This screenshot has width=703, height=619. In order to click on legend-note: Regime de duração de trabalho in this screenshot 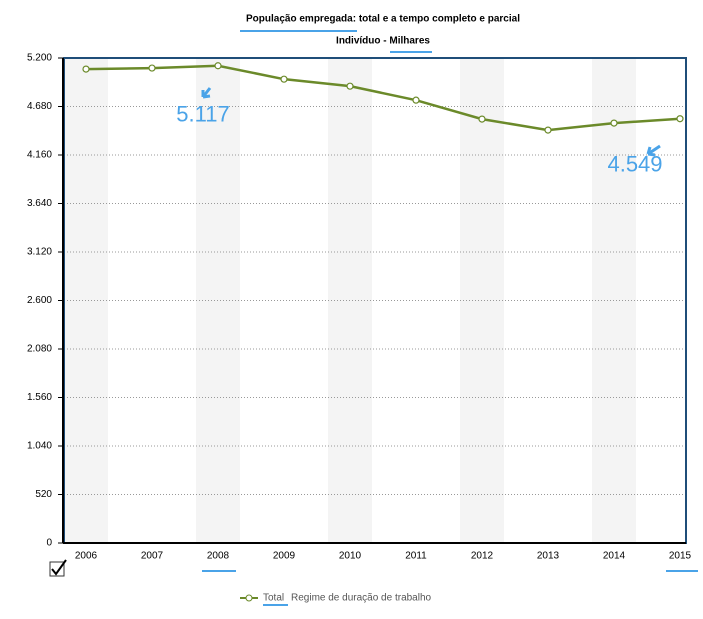, I will do `click(361, 598)`.